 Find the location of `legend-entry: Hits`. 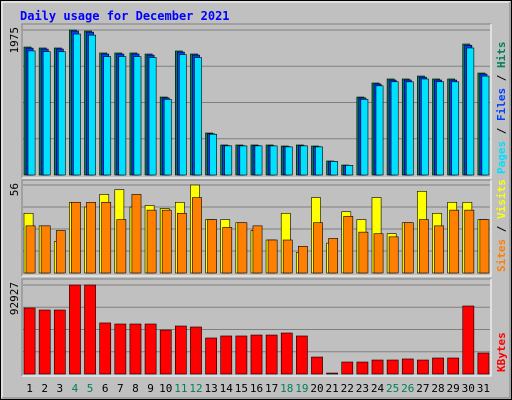

legend-entry: Hits is located at coordinates (501, 55).